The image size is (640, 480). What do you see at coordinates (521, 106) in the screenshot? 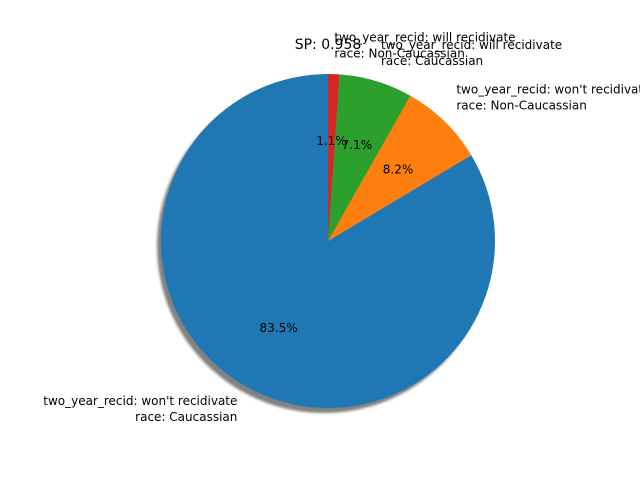
I see `slice-2-category-label-line-2: race: Non-Caucassian` at bounding box center [521, 106].